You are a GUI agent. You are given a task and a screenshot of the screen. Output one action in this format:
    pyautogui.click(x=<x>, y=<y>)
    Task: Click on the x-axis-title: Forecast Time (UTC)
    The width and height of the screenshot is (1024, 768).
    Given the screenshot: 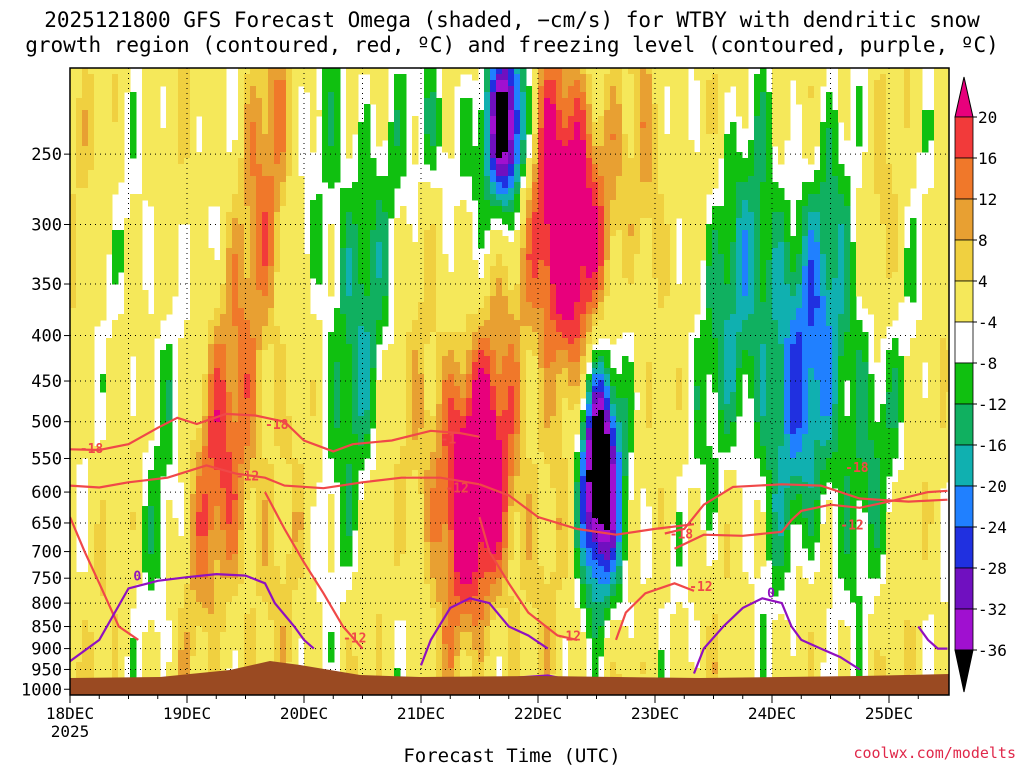 What is the action you would take?
    pyautogui.click(x=512, y=756)
    